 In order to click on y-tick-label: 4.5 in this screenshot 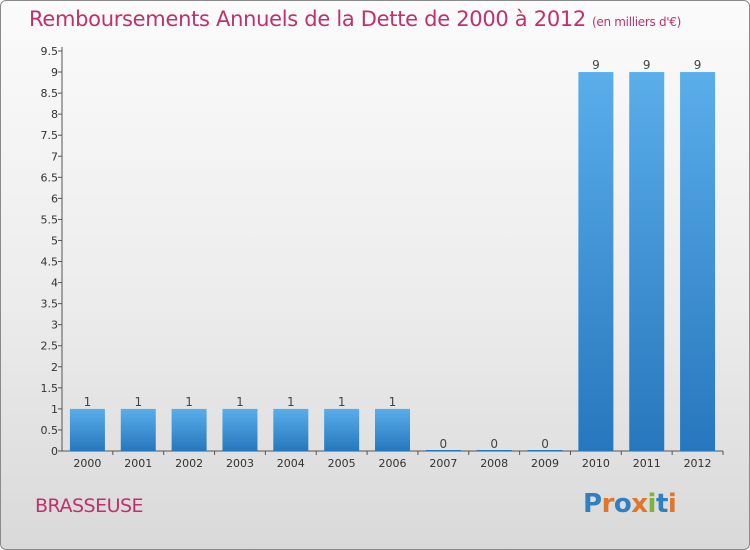, I will do `click(50, 262)`.